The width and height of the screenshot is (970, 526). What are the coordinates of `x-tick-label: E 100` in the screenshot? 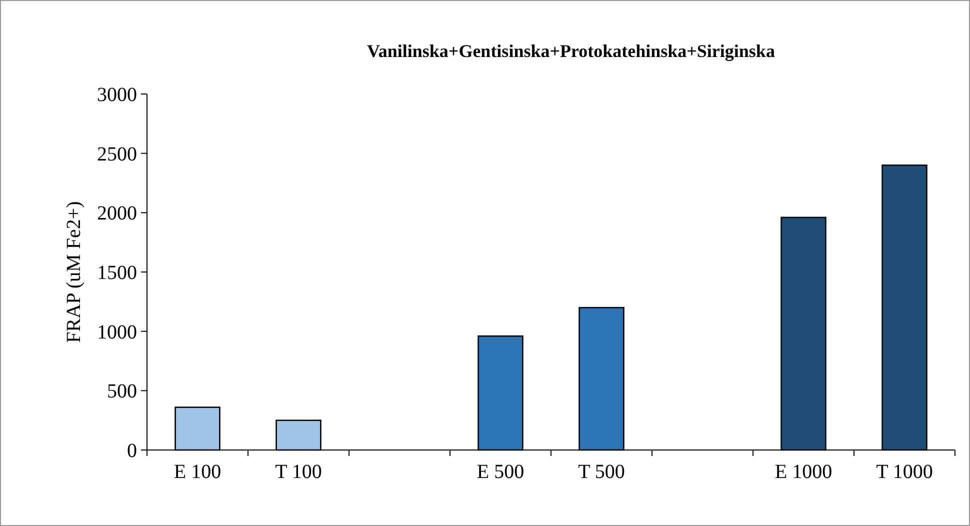 It's located at (198, 472).